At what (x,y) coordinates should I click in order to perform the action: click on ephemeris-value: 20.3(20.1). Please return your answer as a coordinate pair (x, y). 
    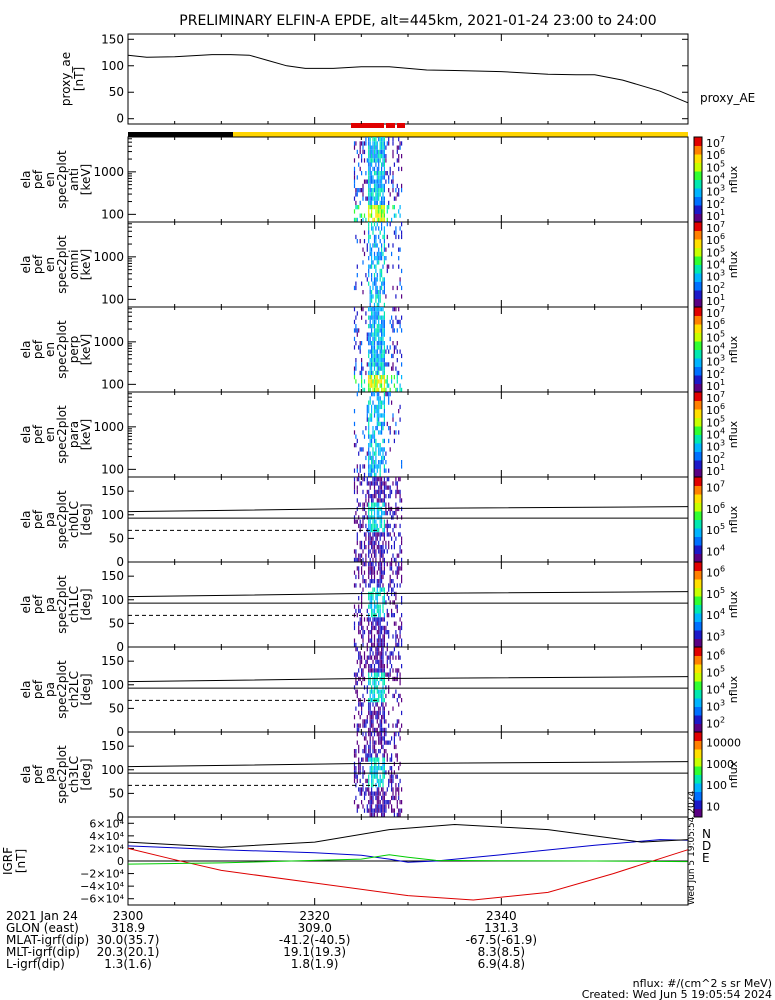
    Looking at the image, I should click on (128, 952).